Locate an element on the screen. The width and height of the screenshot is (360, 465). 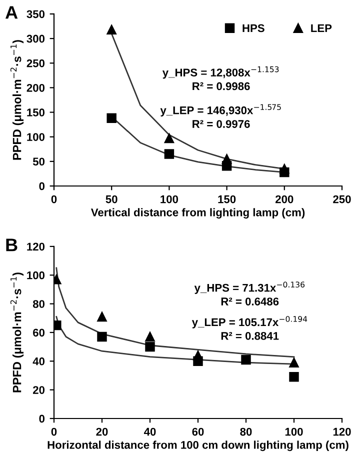
y-tick-label: 250 is located at coordinates (35, 63).